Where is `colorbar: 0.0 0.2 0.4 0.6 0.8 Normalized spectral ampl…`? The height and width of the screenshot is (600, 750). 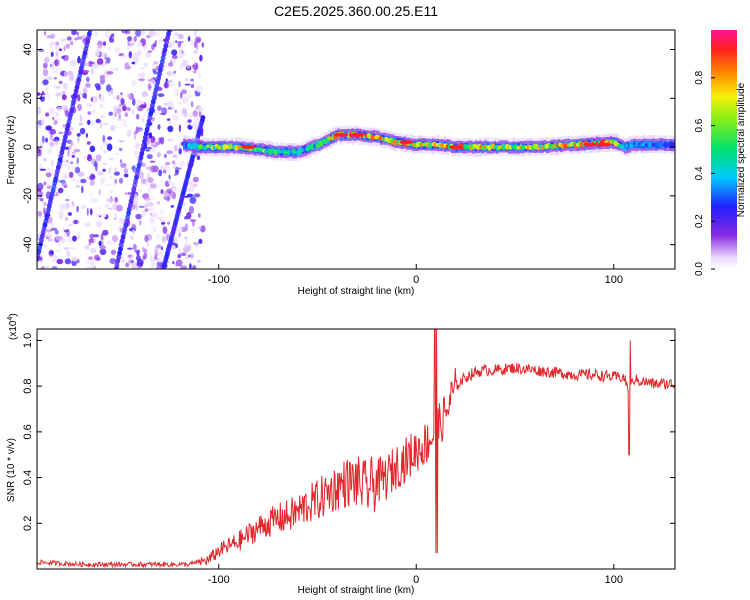
colorbar: 0.0 0.2 0.4 0.6 0.8 Normalized spectral ampl… is located at coordinates (720, 153).